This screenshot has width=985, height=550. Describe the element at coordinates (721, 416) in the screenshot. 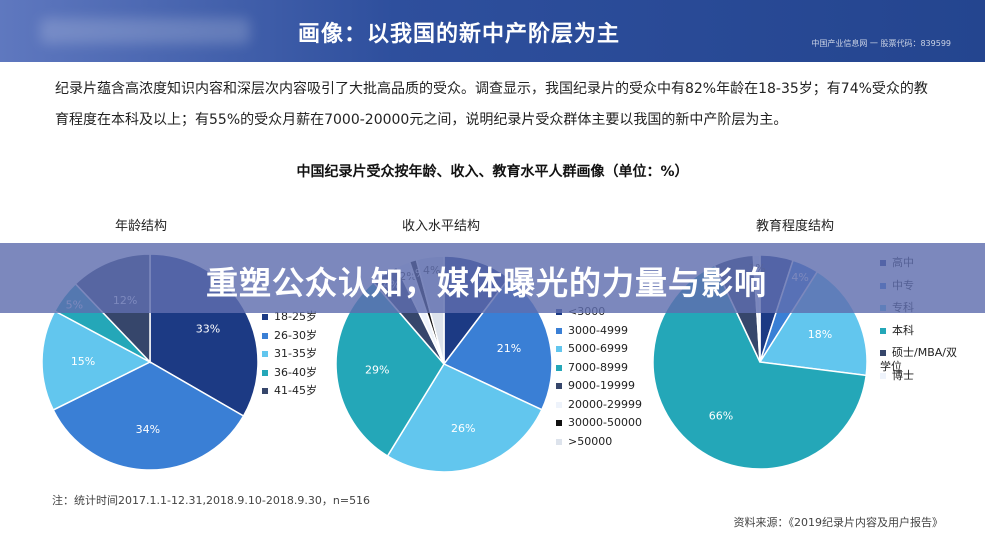

I see `slice-value-label: 66%` at that location.